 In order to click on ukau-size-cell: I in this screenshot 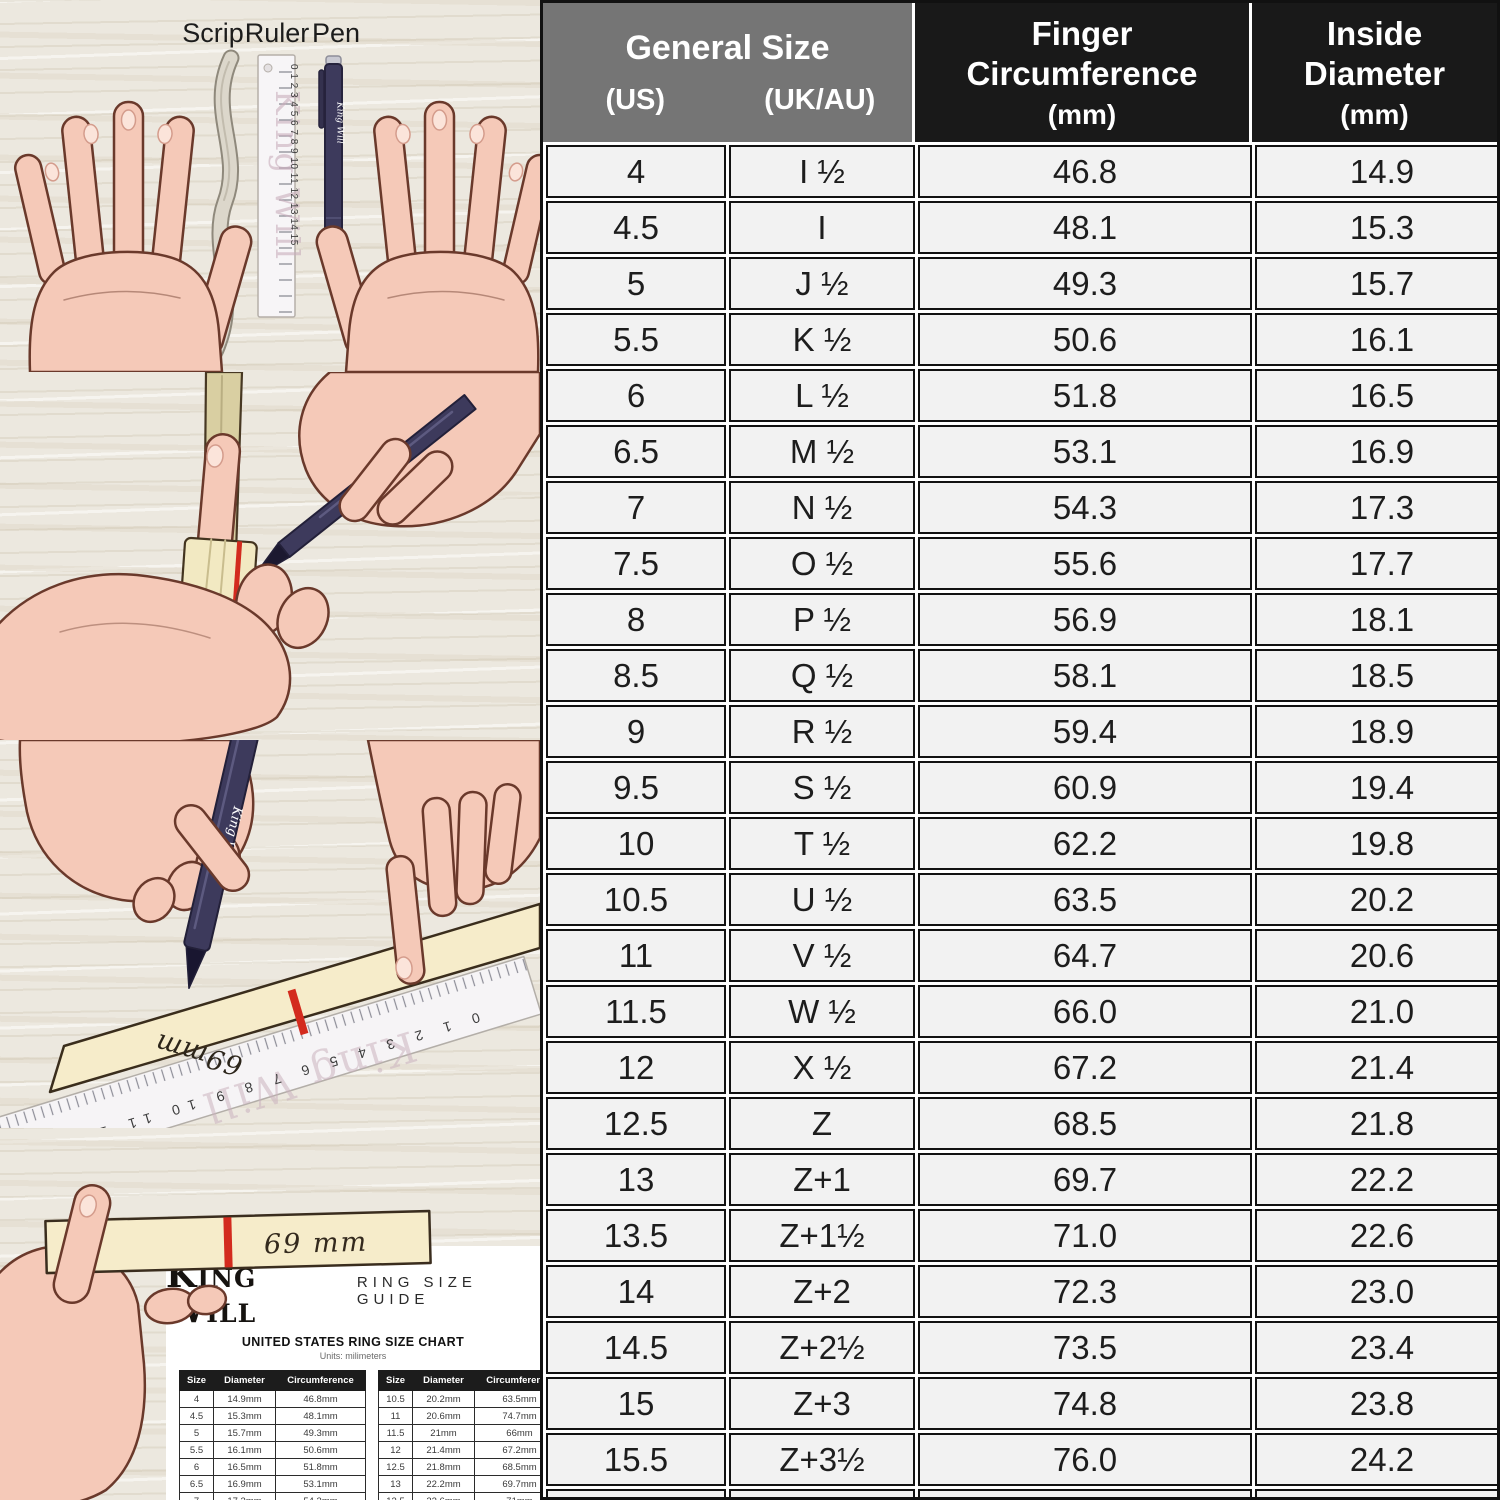, I will do `click(822, 227)`.